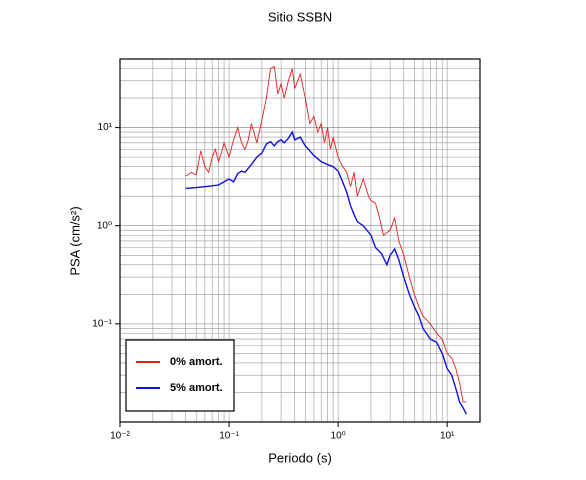 The image size is (586, 480). What do you see at coordinates (74, 240) in the screenshot?
I see `y-axis-label: PSA (cm/s²)` at bounding box center [74, 240].